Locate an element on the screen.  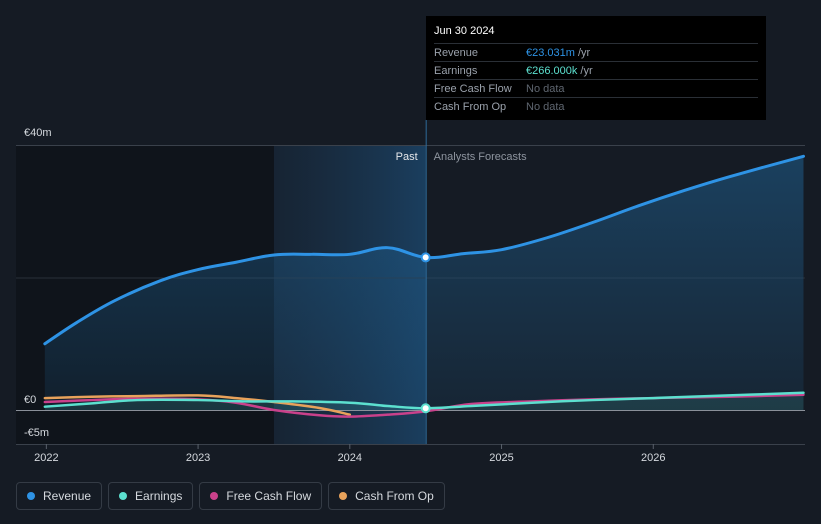
tooltip-label: Revenue is located at coordinates (456, 52).